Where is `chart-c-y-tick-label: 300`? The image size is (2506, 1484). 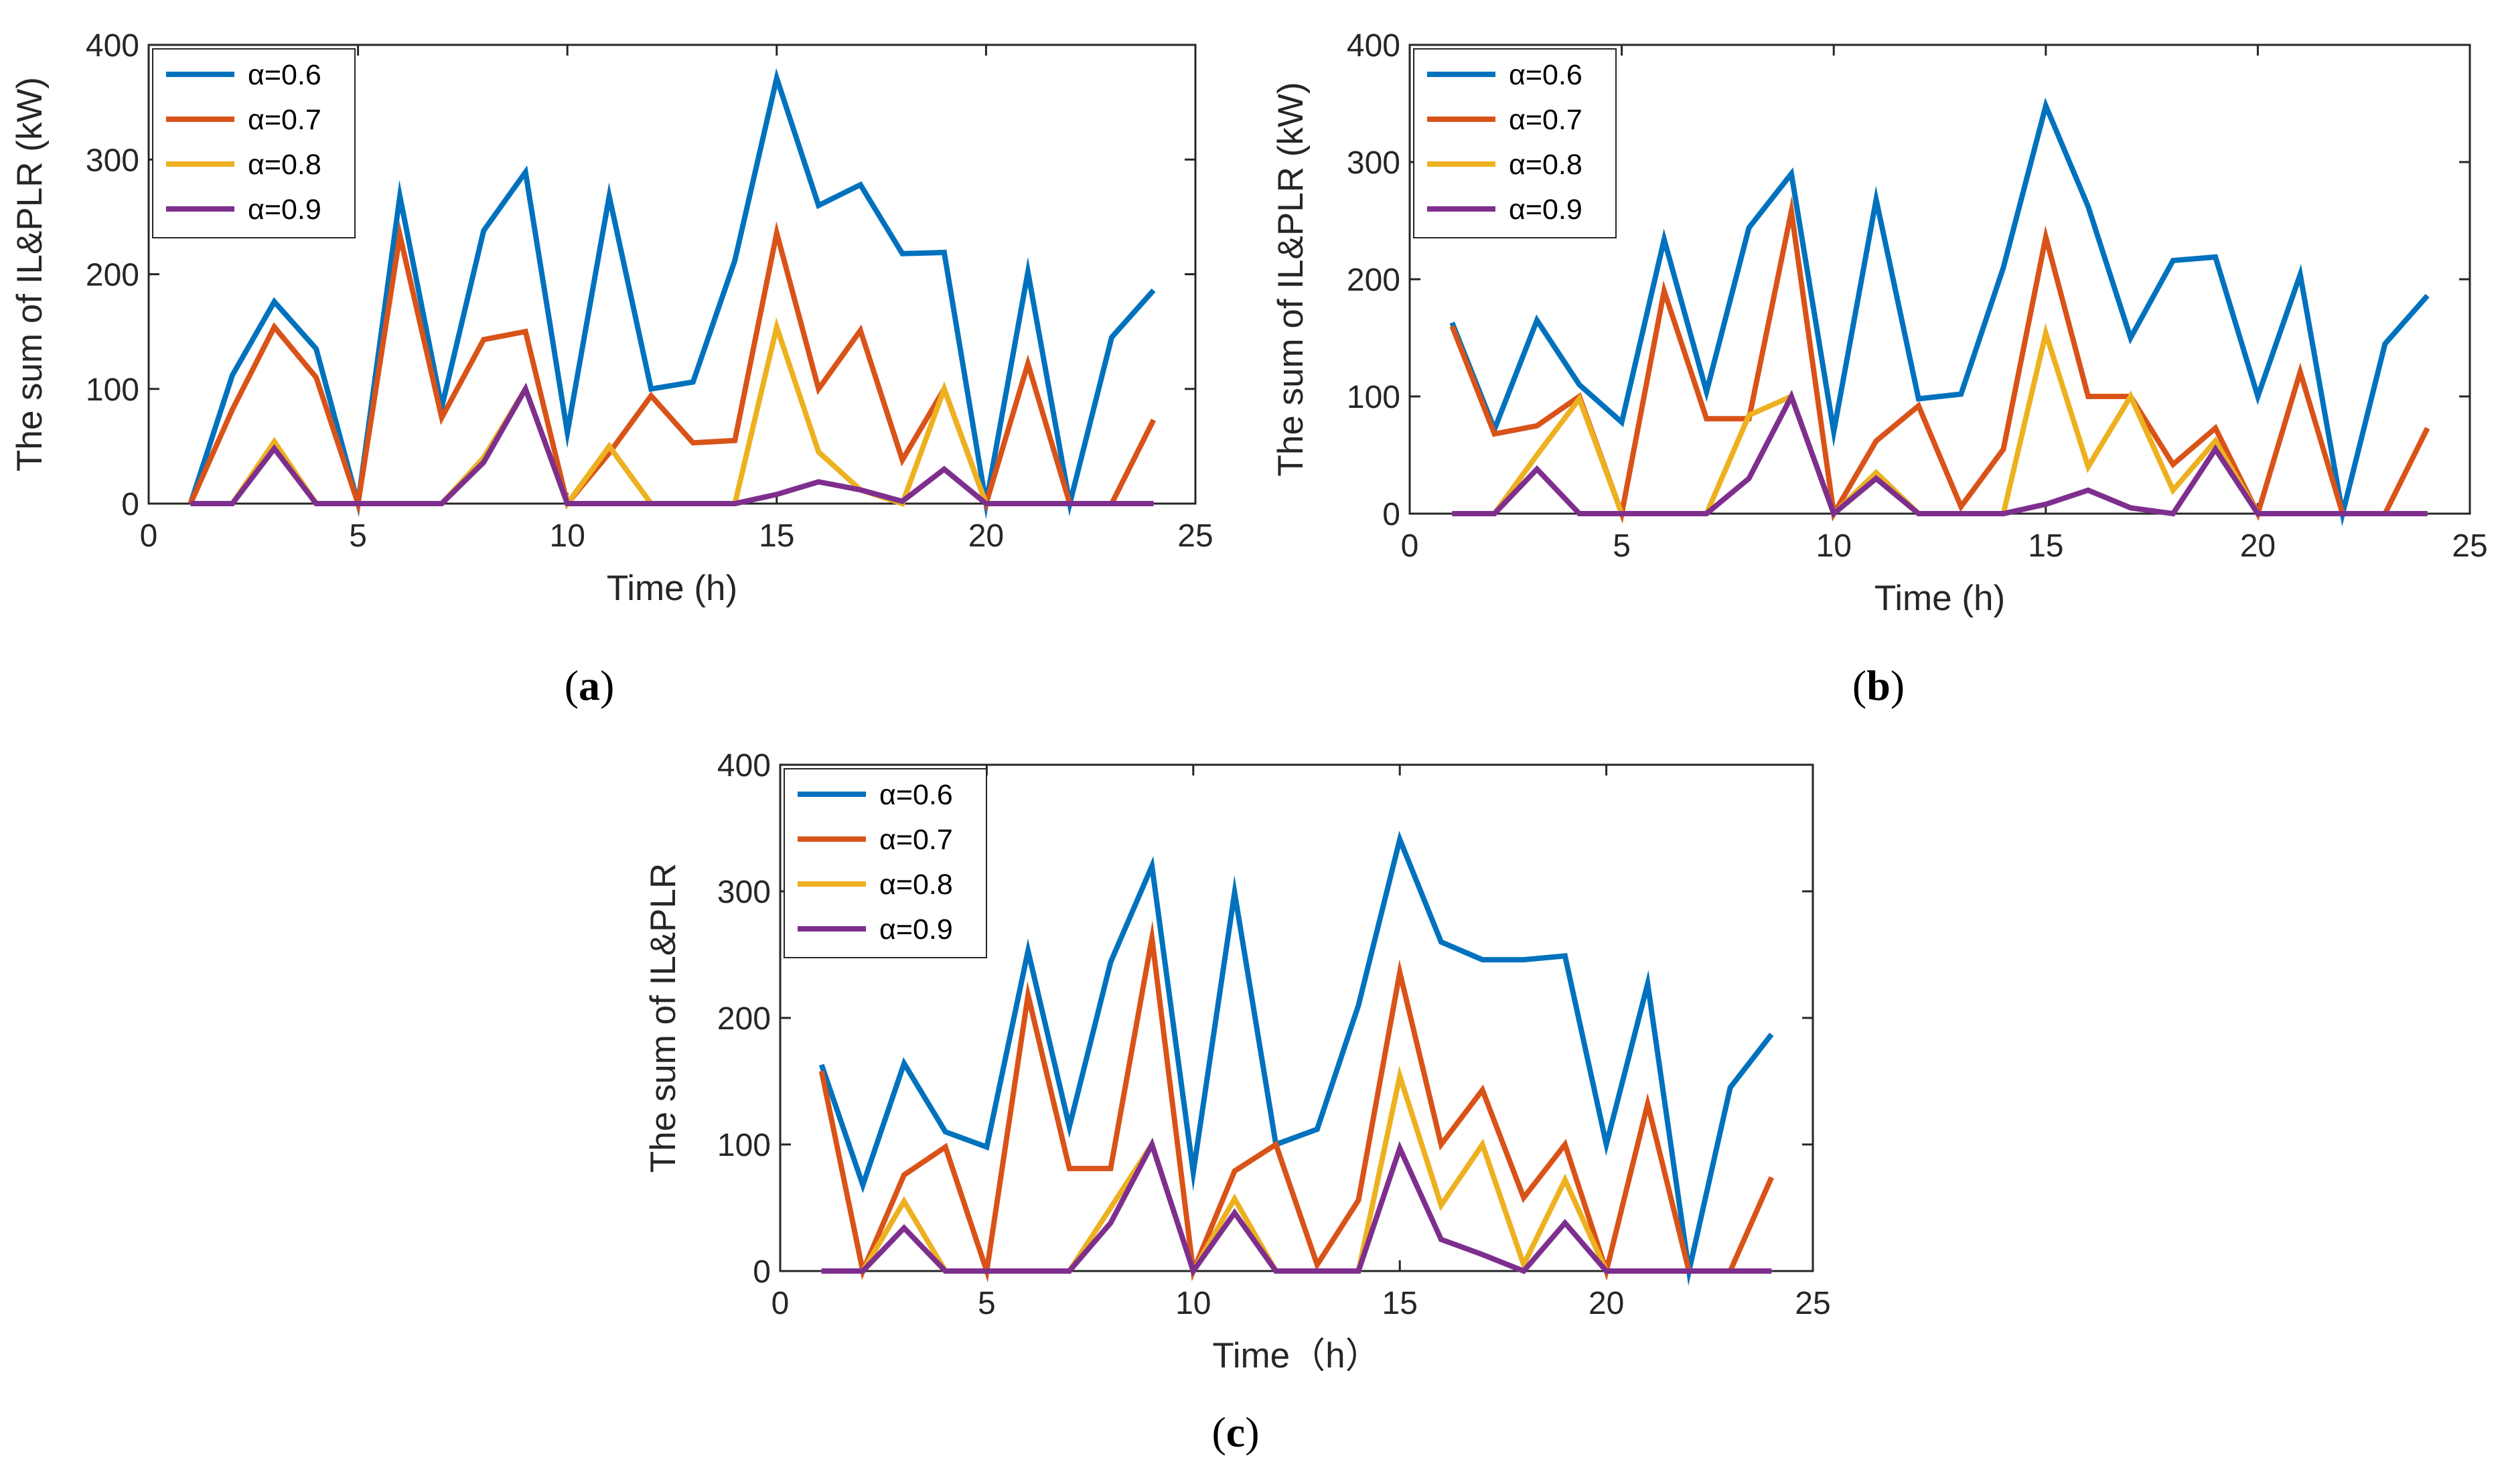 chart-c-y-tick-label: 300 is located at coordinates (744, 892).